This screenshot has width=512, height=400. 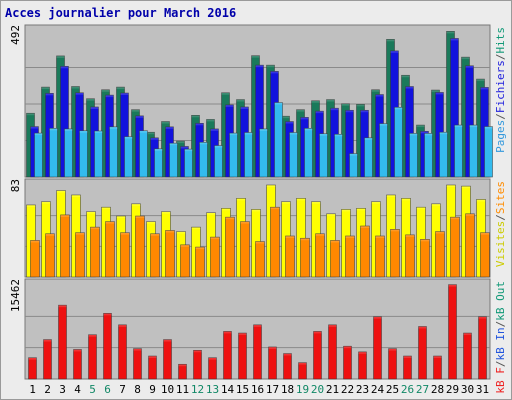 What do you see at coordinates (272, 389) in the screenshot?
I see `x-tick-label-day-17: 17` at bounding box center [272, 389].